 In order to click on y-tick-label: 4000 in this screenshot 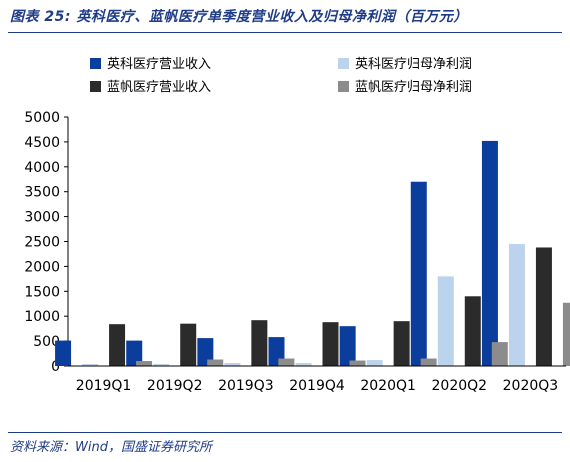, I will do `click(42, 168)`.